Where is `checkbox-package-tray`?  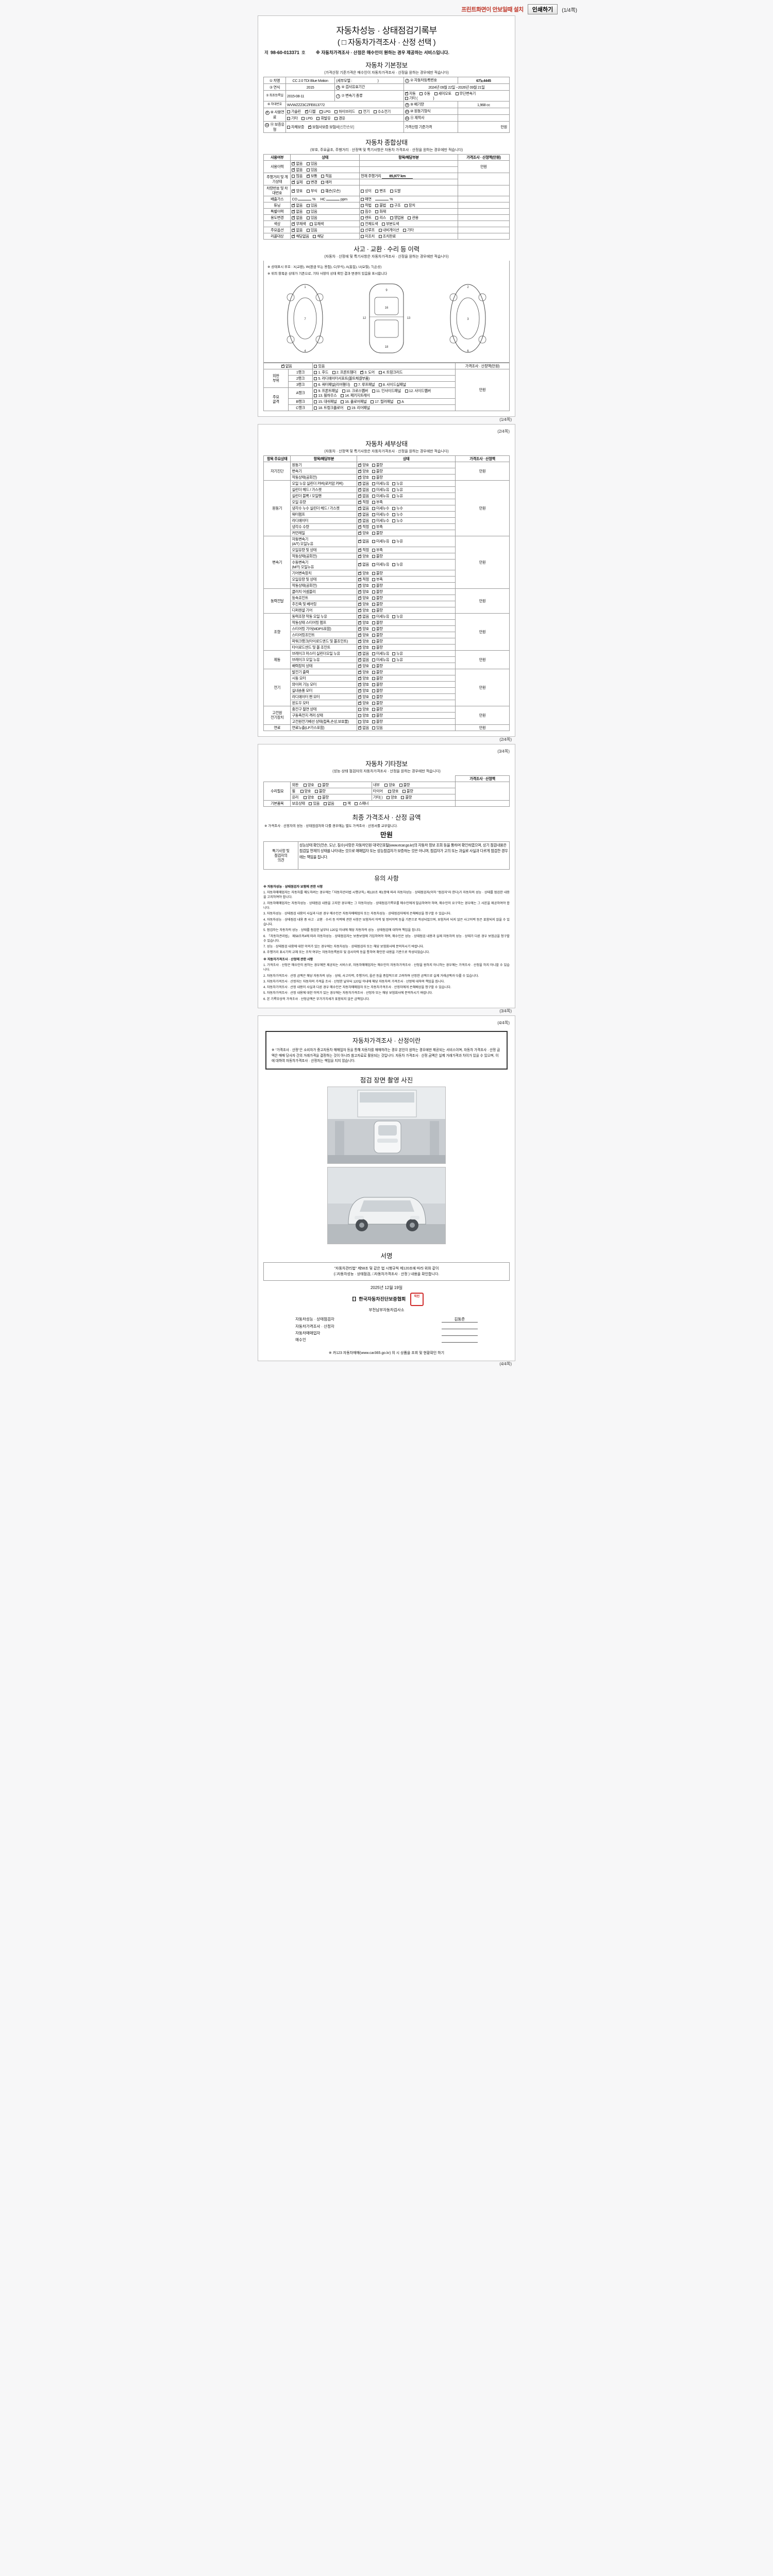
checkbox-package-tray is located at coordinates (342, 395).